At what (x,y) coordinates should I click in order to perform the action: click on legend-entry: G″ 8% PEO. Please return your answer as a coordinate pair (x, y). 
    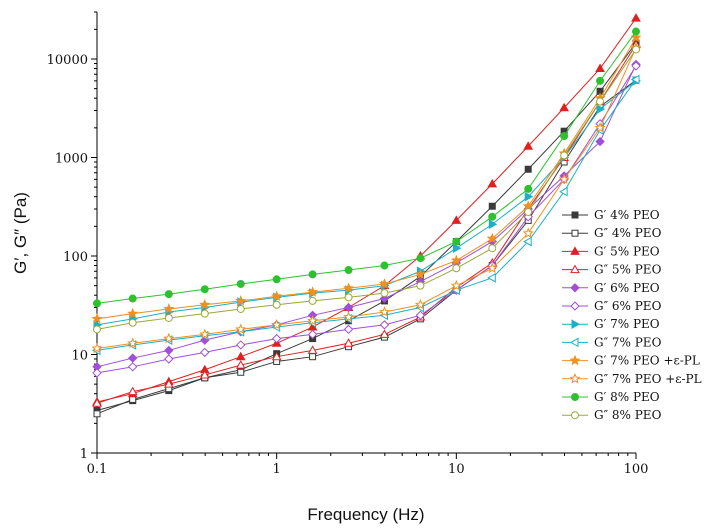
    Looking at the image, I should click on (612, 415).